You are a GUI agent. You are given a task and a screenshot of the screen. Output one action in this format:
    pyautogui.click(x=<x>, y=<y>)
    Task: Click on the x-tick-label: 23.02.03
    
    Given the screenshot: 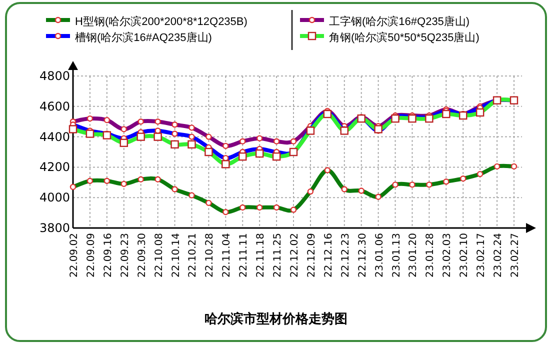 What is the action you would take?
    pyautogui.click(x=448, y=255)
    